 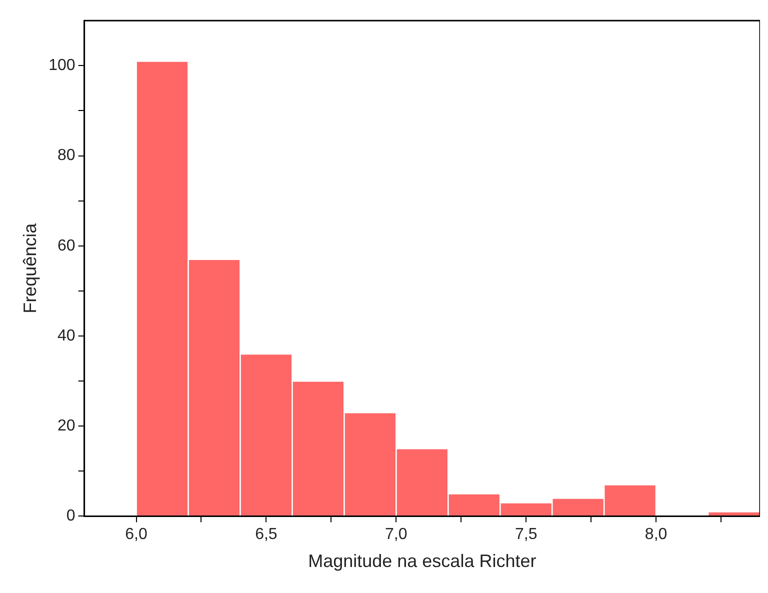 What do you see at coordinates (266, 535) in the screenshot?
I see `x-tick-label: 6,5` at bounding box center [266, 535].